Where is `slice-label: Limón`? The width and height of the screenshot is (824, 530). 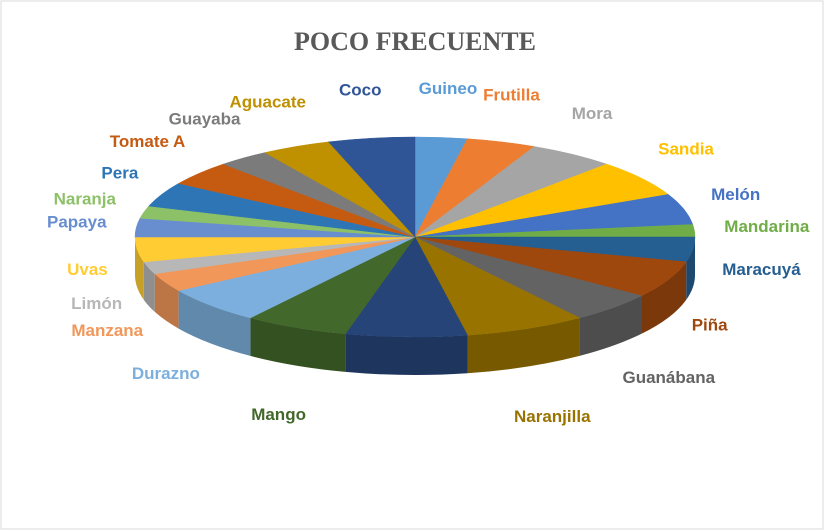 slice-label: Limón is located at coordinates (96, 303).